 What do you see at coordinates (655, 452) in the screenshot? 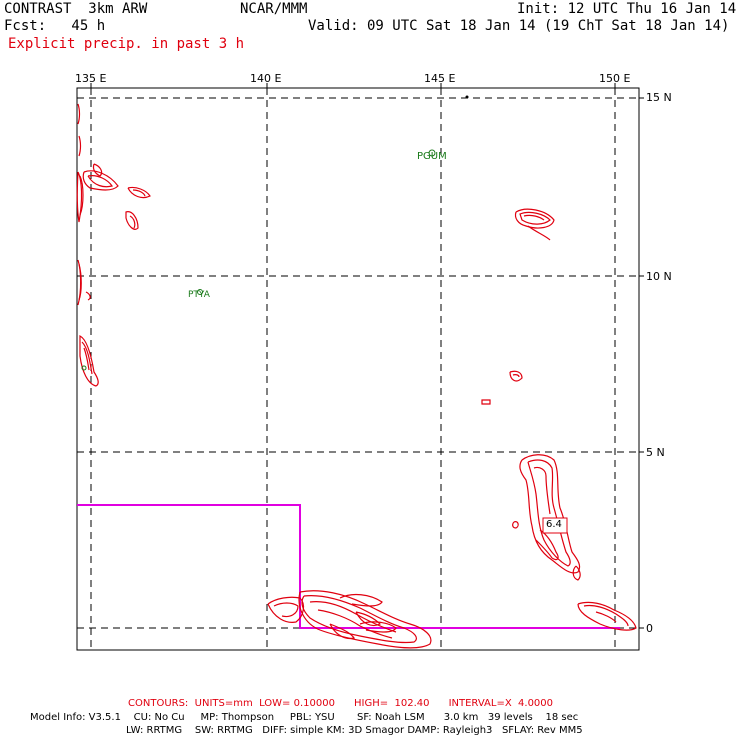
I see `lat-tick-5: 5 N` at bounding box center [655, 452].